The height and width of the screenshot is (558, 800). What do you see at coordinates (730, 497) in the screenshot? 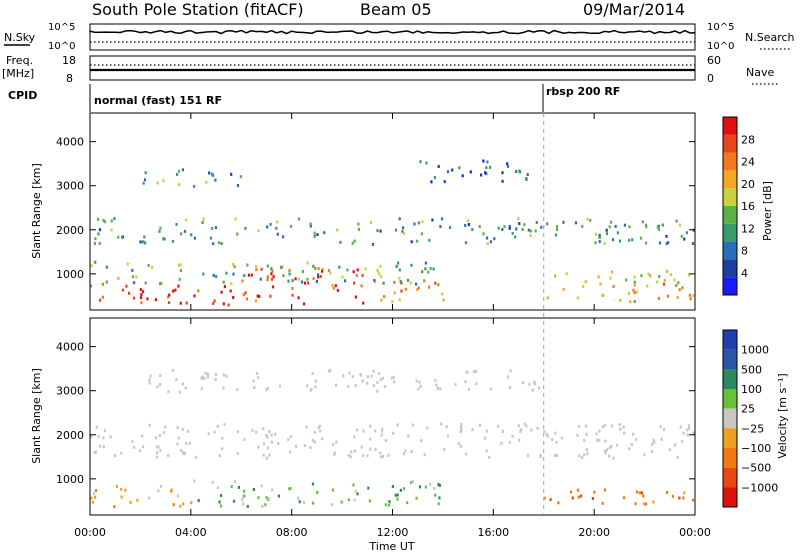
I see `velocity-colorbar-swatch` at bounding box center [730, 497].